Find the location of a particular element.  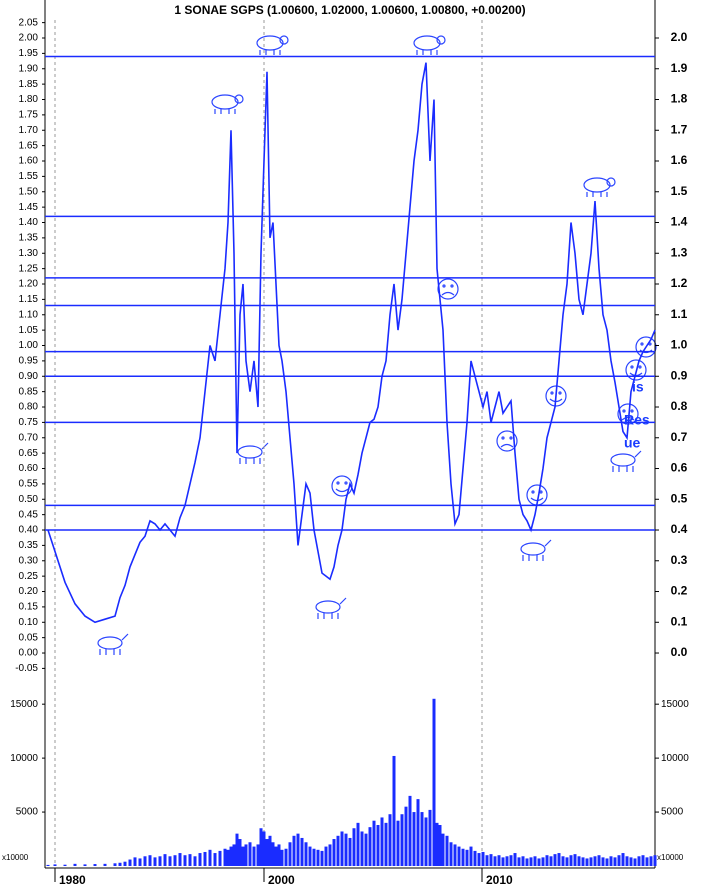

y-tick-label: 0.45 is located at coordinates (29, 514).